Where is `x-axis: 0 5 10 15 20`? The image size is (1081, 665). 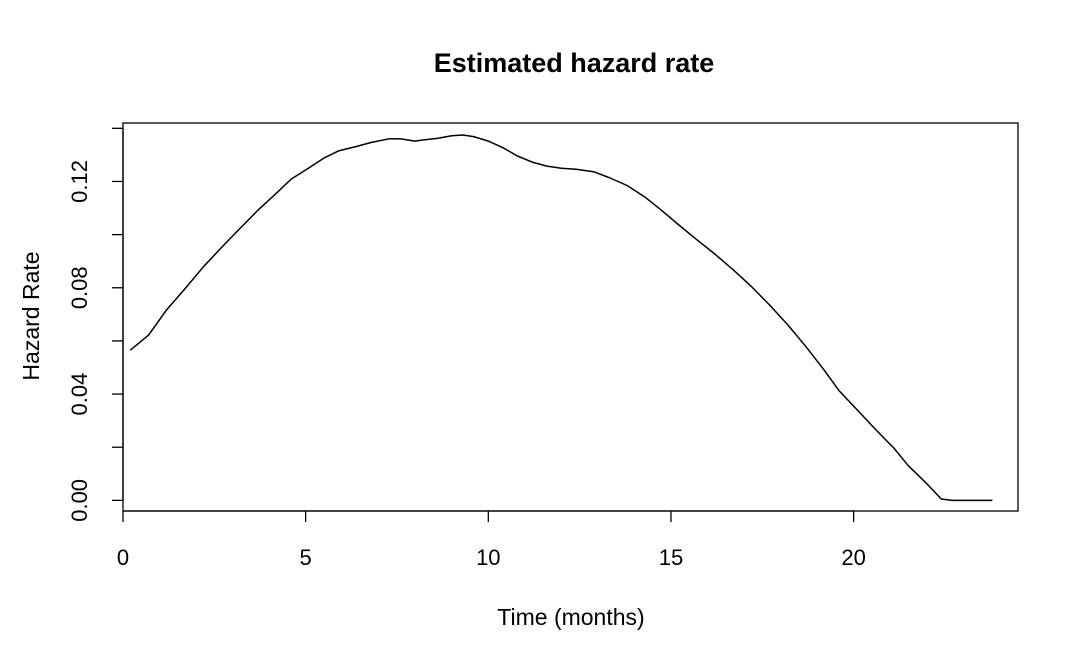 x-axis: 0 5 10 15 20 is located at coordinates (491, 540).